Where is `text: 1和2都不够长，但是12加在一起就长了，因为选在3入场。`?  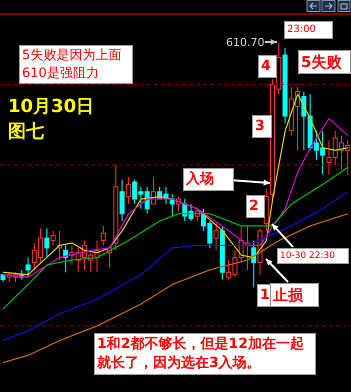
text: 1和2都不够长，但是12加在一起就长了，因为选在3入场。 is located at coordinates (205, 354).